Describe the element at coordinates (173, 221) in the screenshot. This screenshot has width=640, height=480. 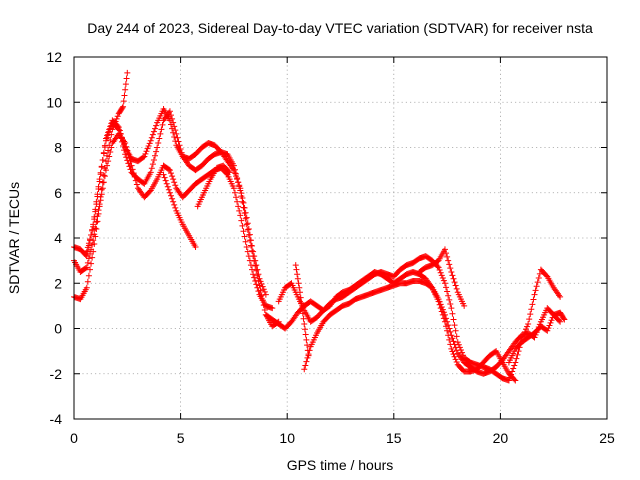
I see `series-track-a` at that location.